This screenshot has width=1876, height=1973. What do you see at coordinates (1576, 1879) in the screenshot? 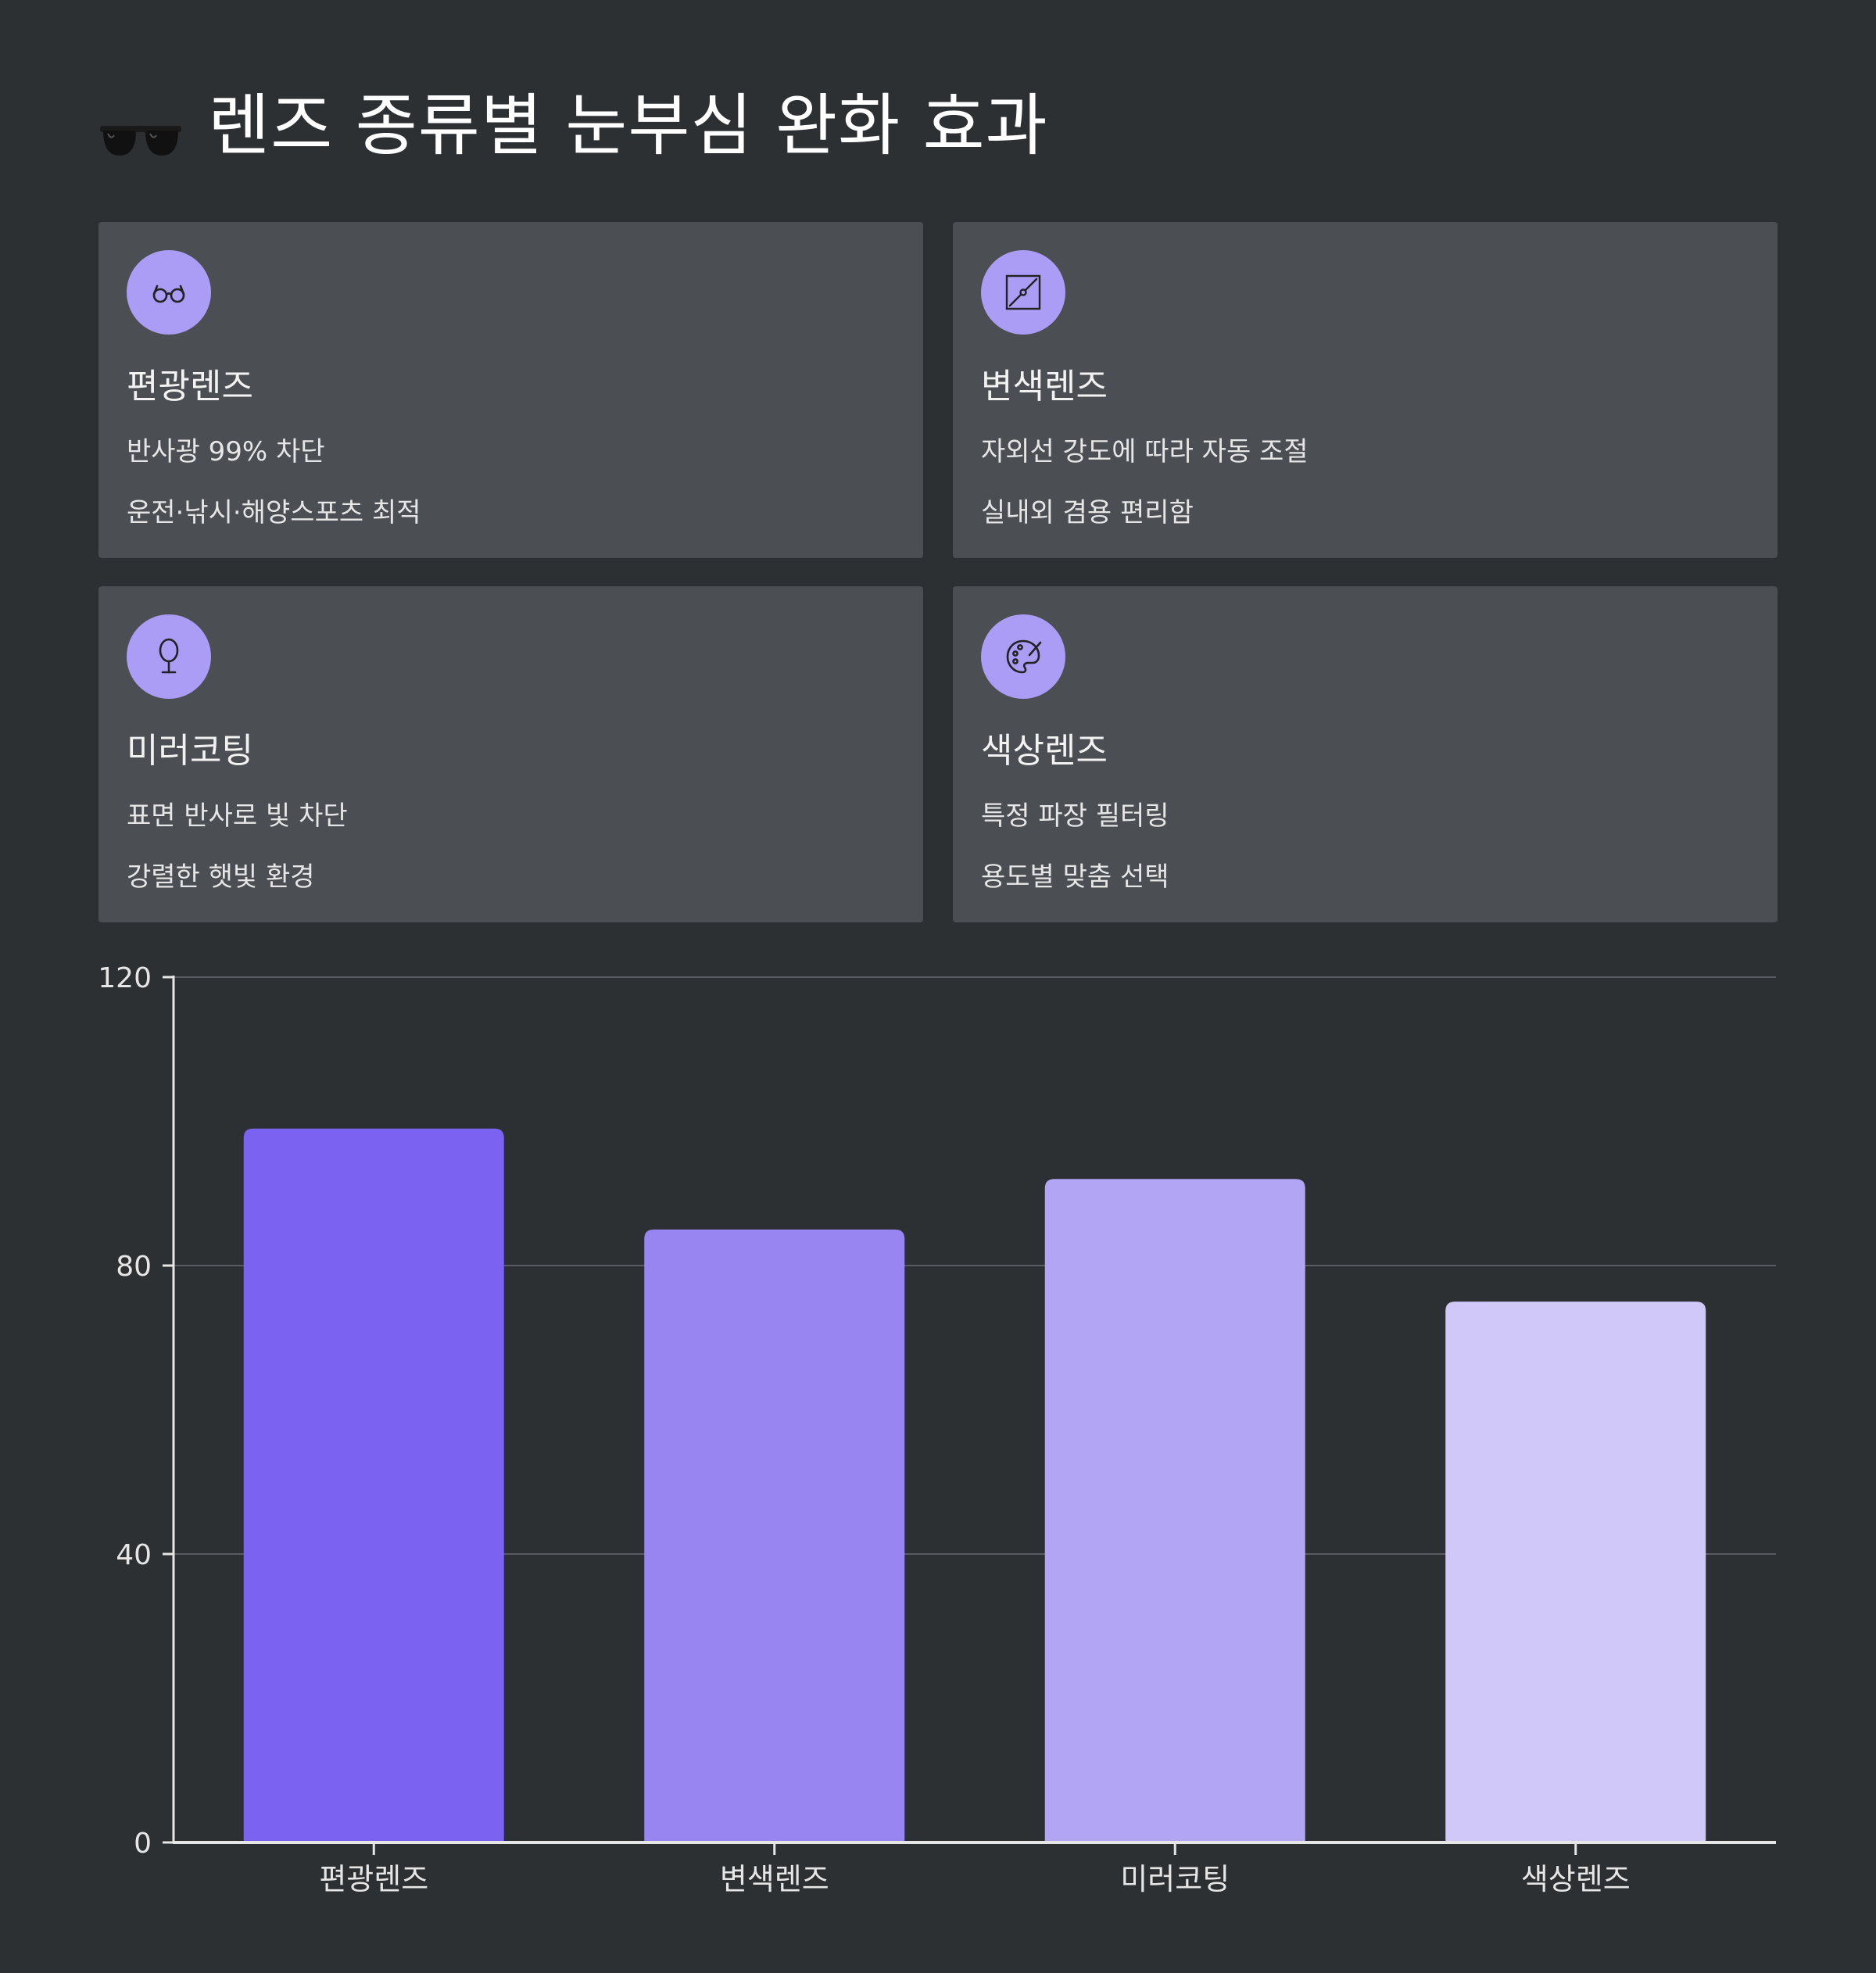
I see `x-tick-label: 색상렌즈` at bounding box center [1576, 1879].